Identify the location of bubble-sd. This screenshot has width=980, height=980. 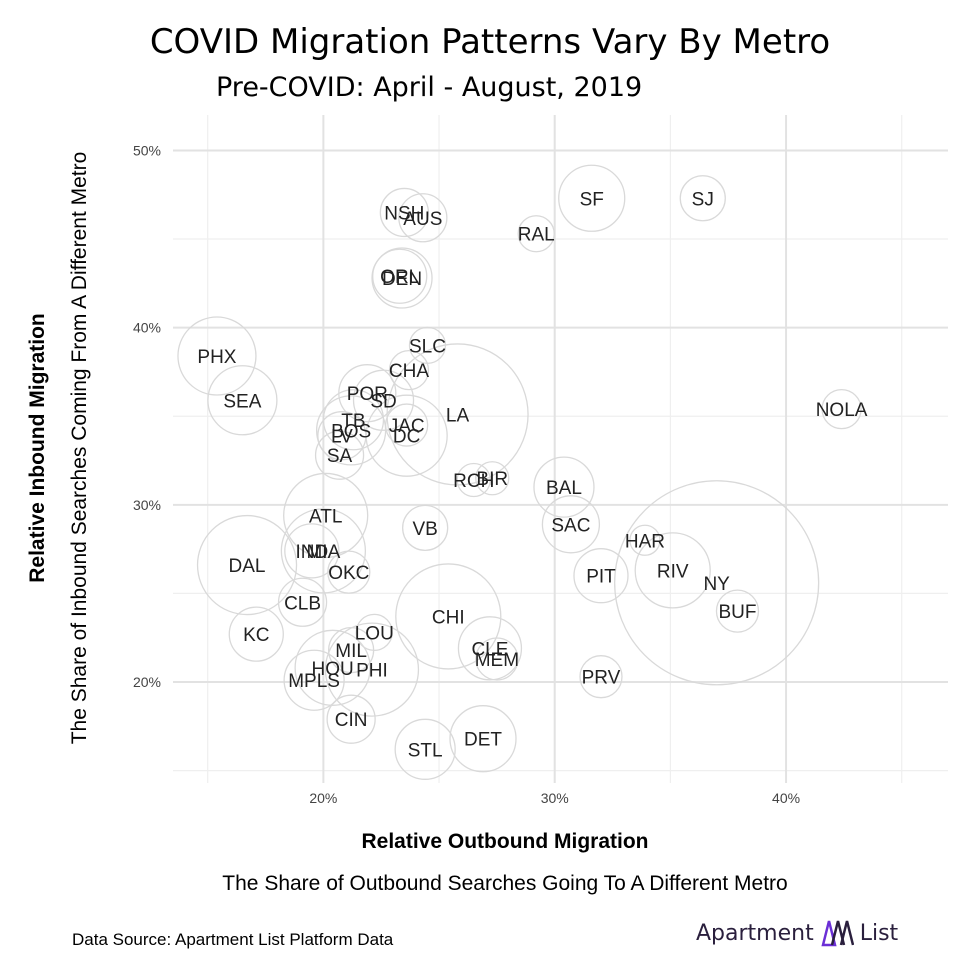
(383, 400).